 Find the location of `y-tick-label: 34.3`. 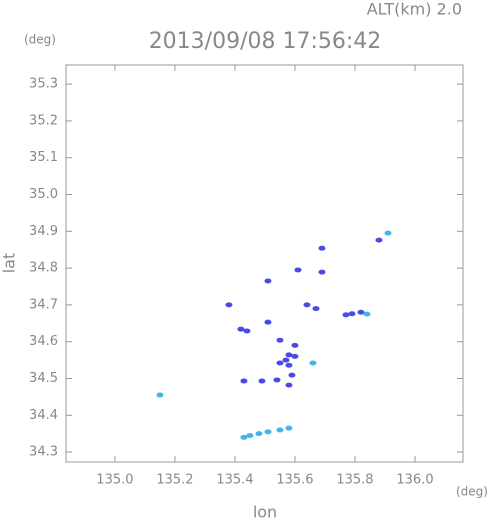

y-tick-label: 34.3 is located at coordinates (43, 452).